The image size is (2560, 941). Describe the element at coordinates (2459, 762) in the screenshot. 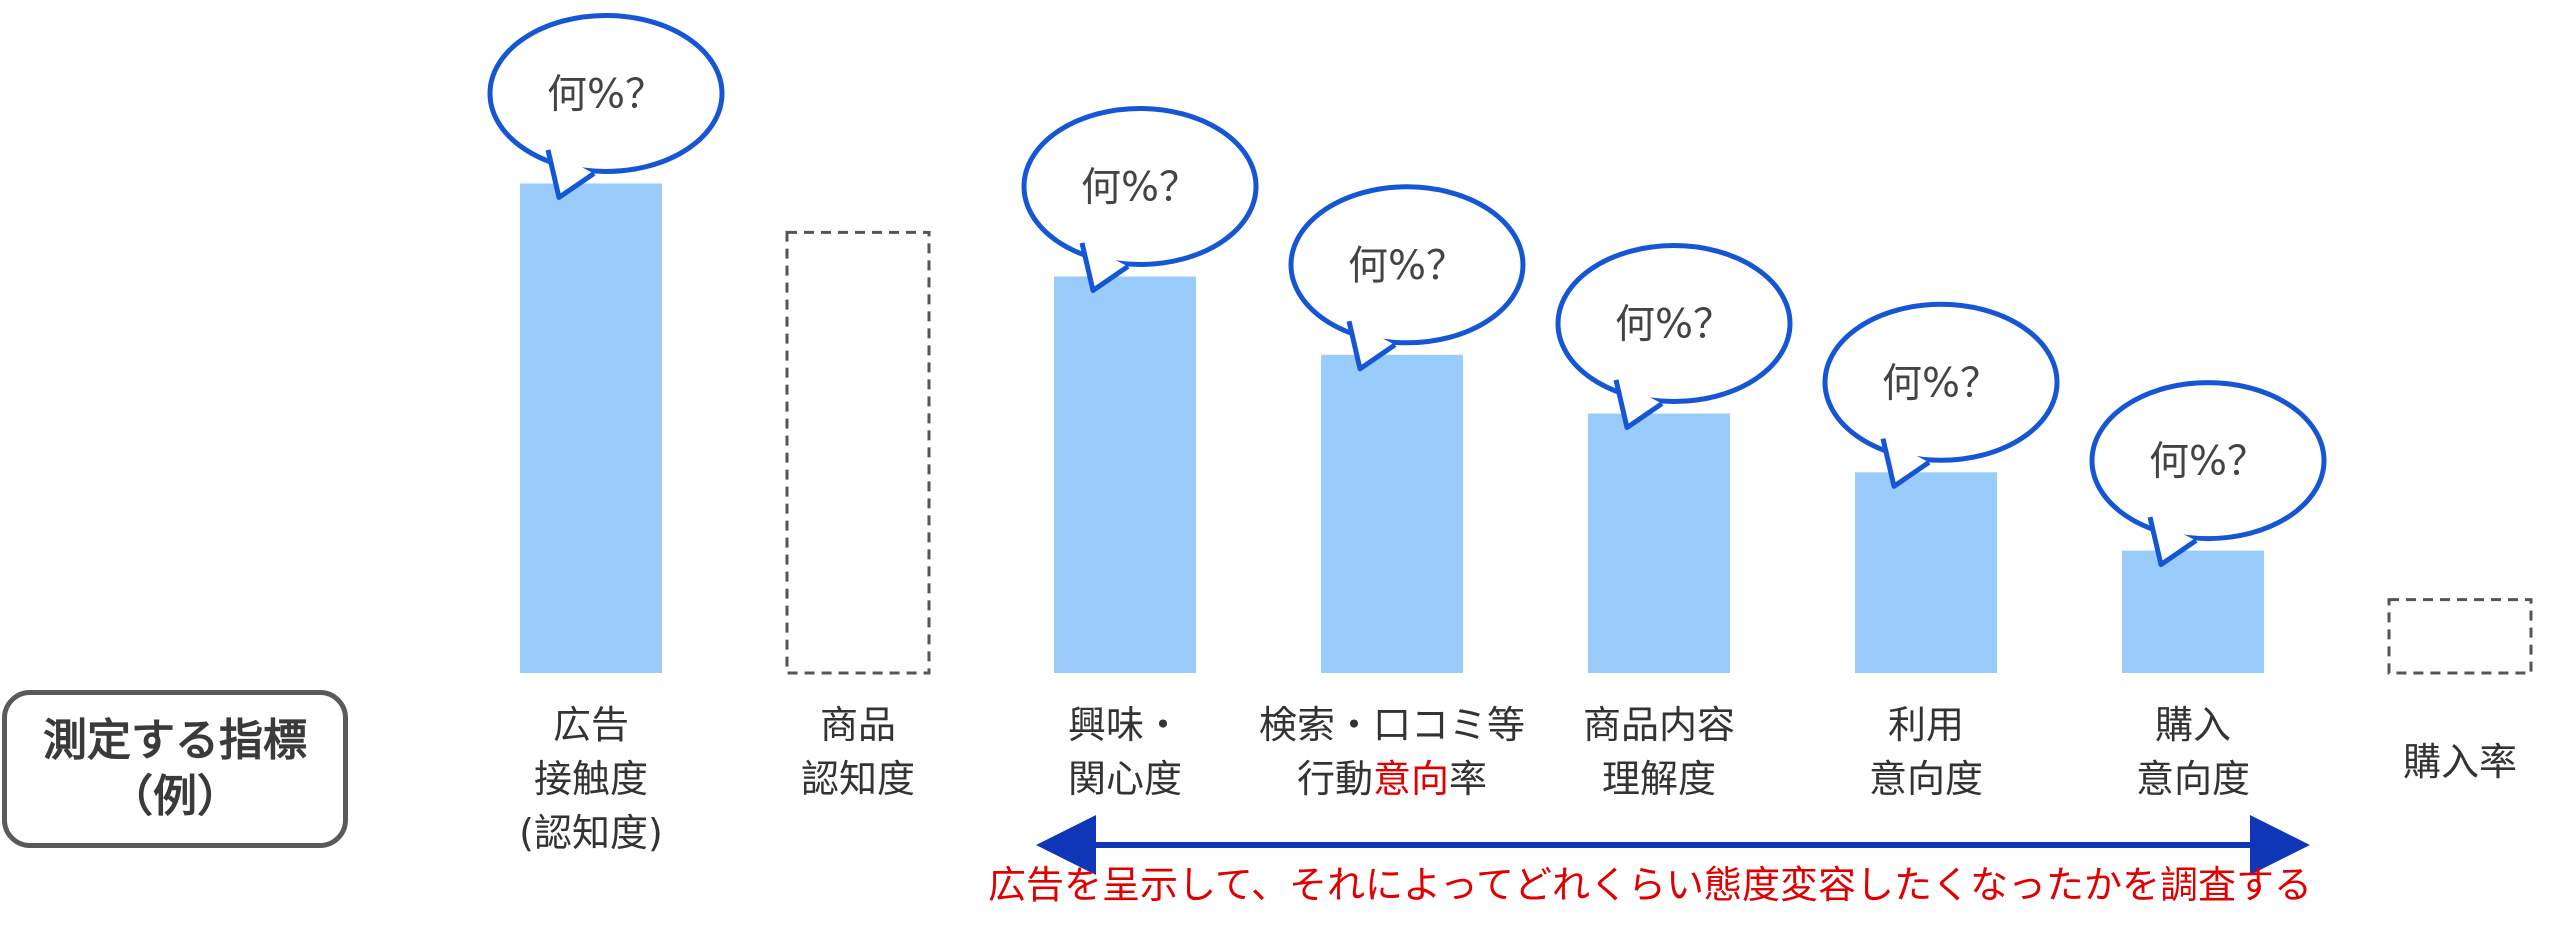

I see `category-label-line: 購入率` at that location.